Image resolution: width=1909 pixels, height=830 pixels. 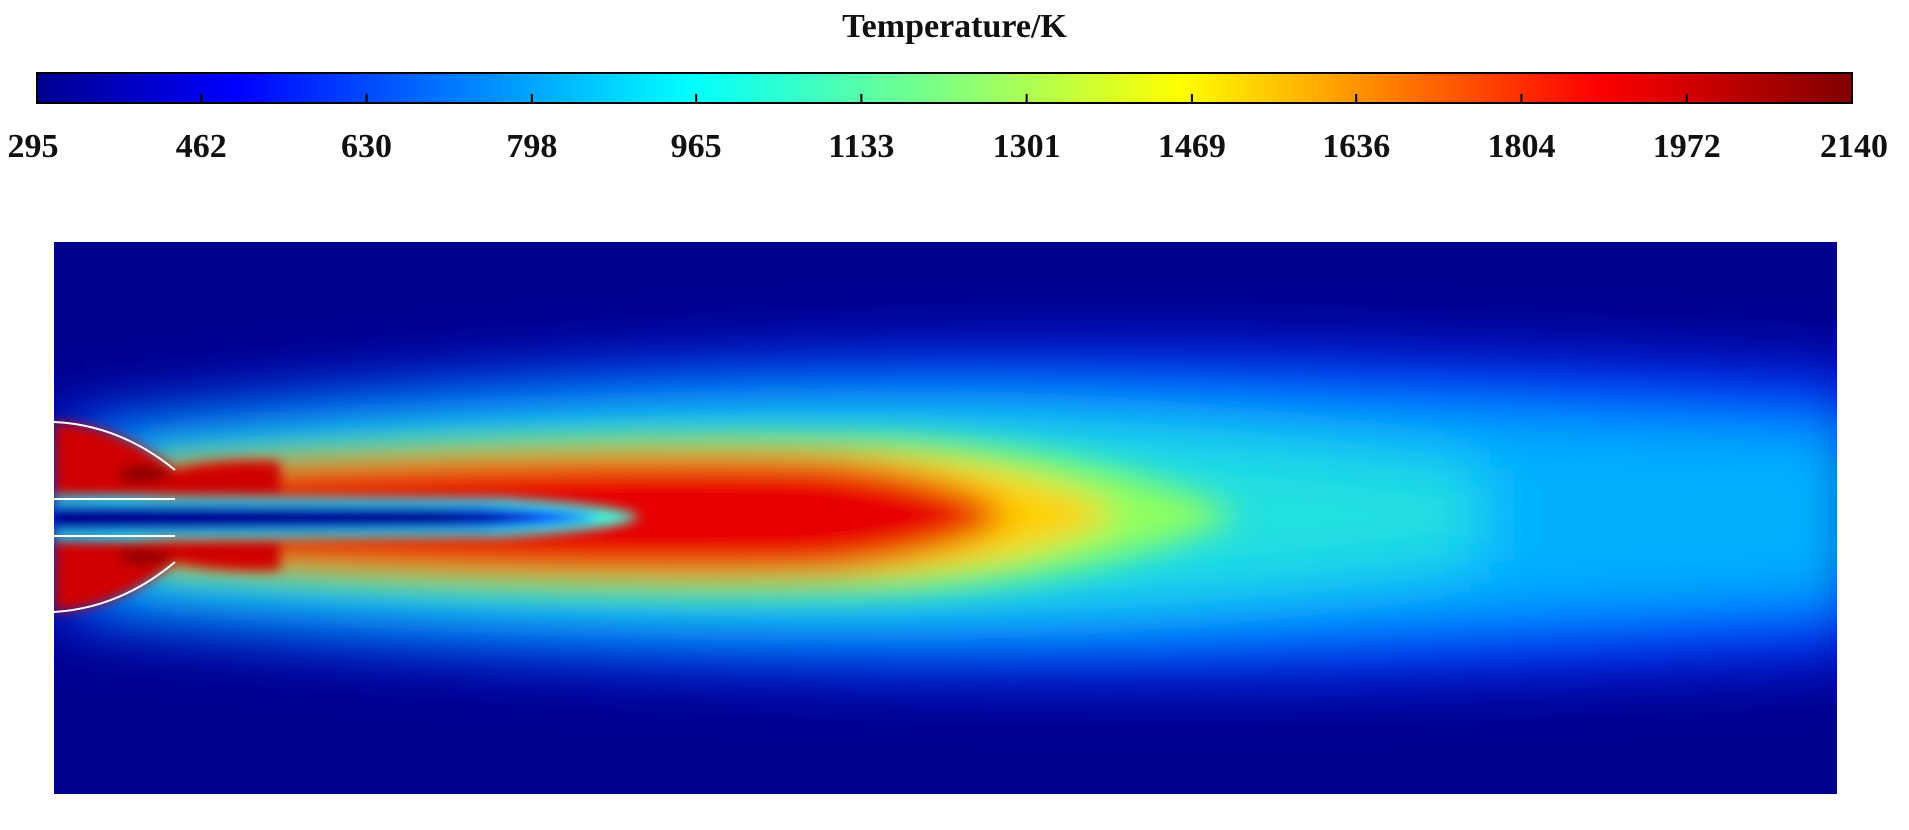 What do you see at coordinates (115, 446) in the screenshot?
I see `nozzle-lip-upper` at bounding box center [115, 446].